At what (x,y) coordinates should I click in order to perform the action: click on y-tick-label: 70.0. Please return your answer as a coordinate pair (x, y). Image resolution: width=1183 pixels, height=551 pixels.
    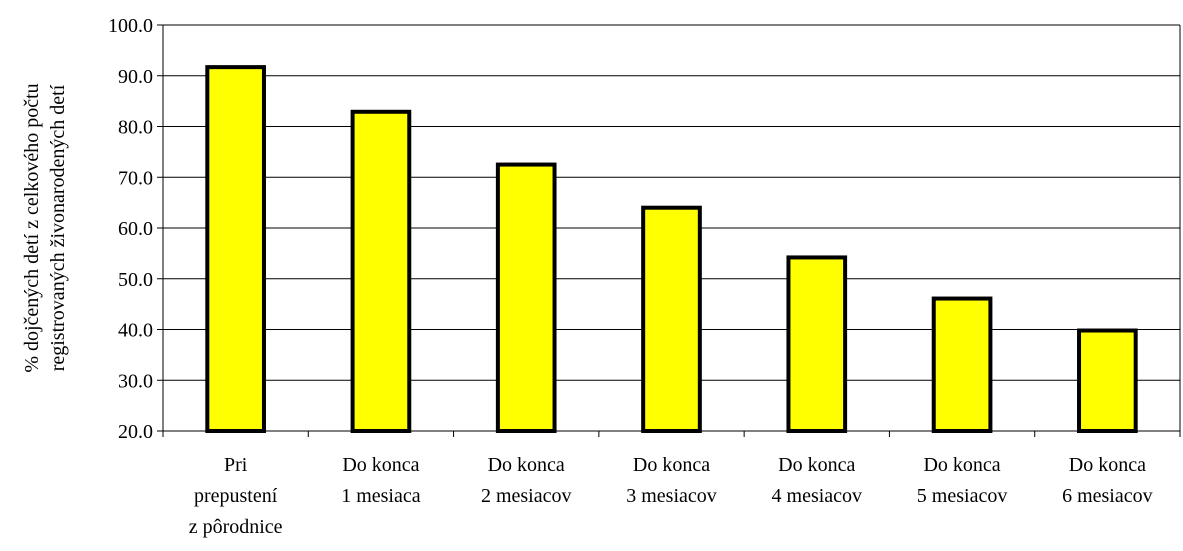
    Looking at the image, I should click on (135, 178).